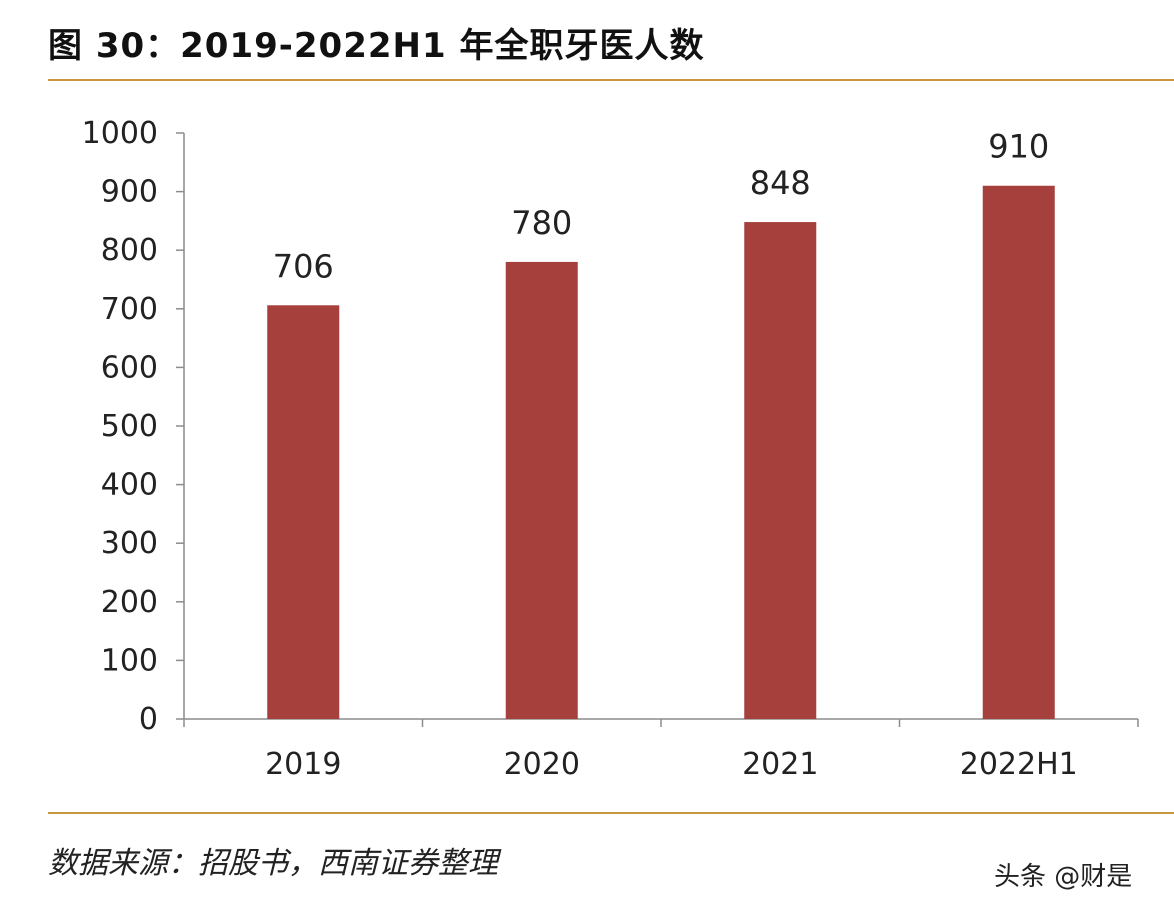  I want to click on y-tick-label: 700, so click(129, 309).